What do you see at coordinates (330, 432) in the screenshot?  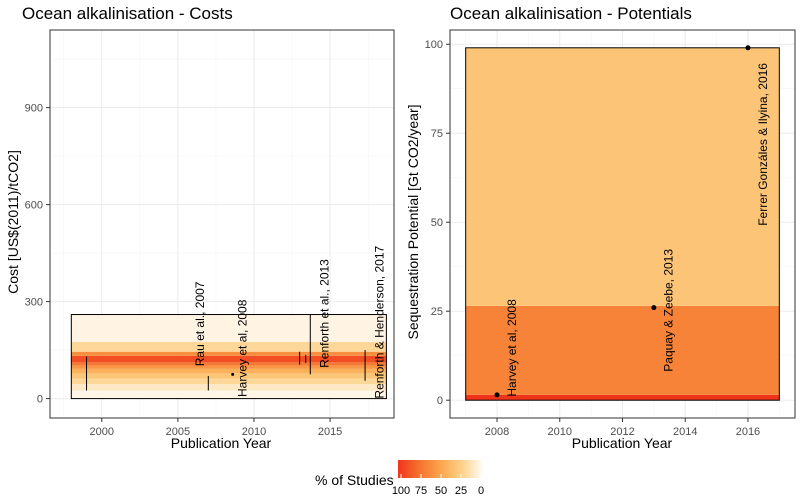 I see `costs-x-tick-label: 2015` at bounding box center [330, 432].